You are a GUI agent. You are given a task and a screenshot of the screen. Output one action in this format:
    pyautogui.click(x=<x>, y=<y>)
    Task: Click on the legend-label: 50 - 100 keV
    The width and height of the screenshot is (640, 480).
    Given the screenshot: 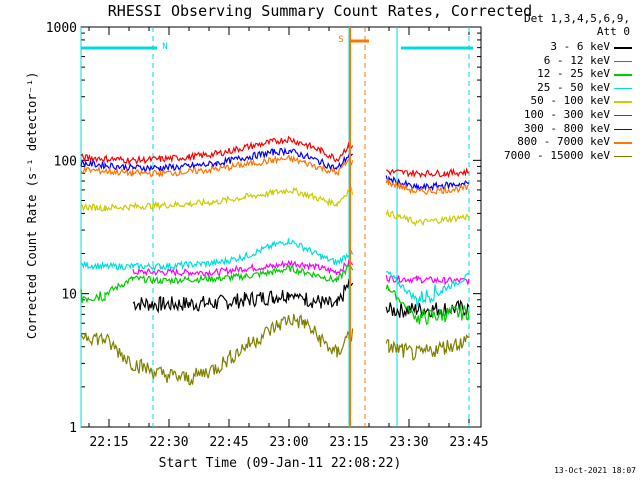 What is the action you would take?
    pyautogui.click(x=570, y=101)
    